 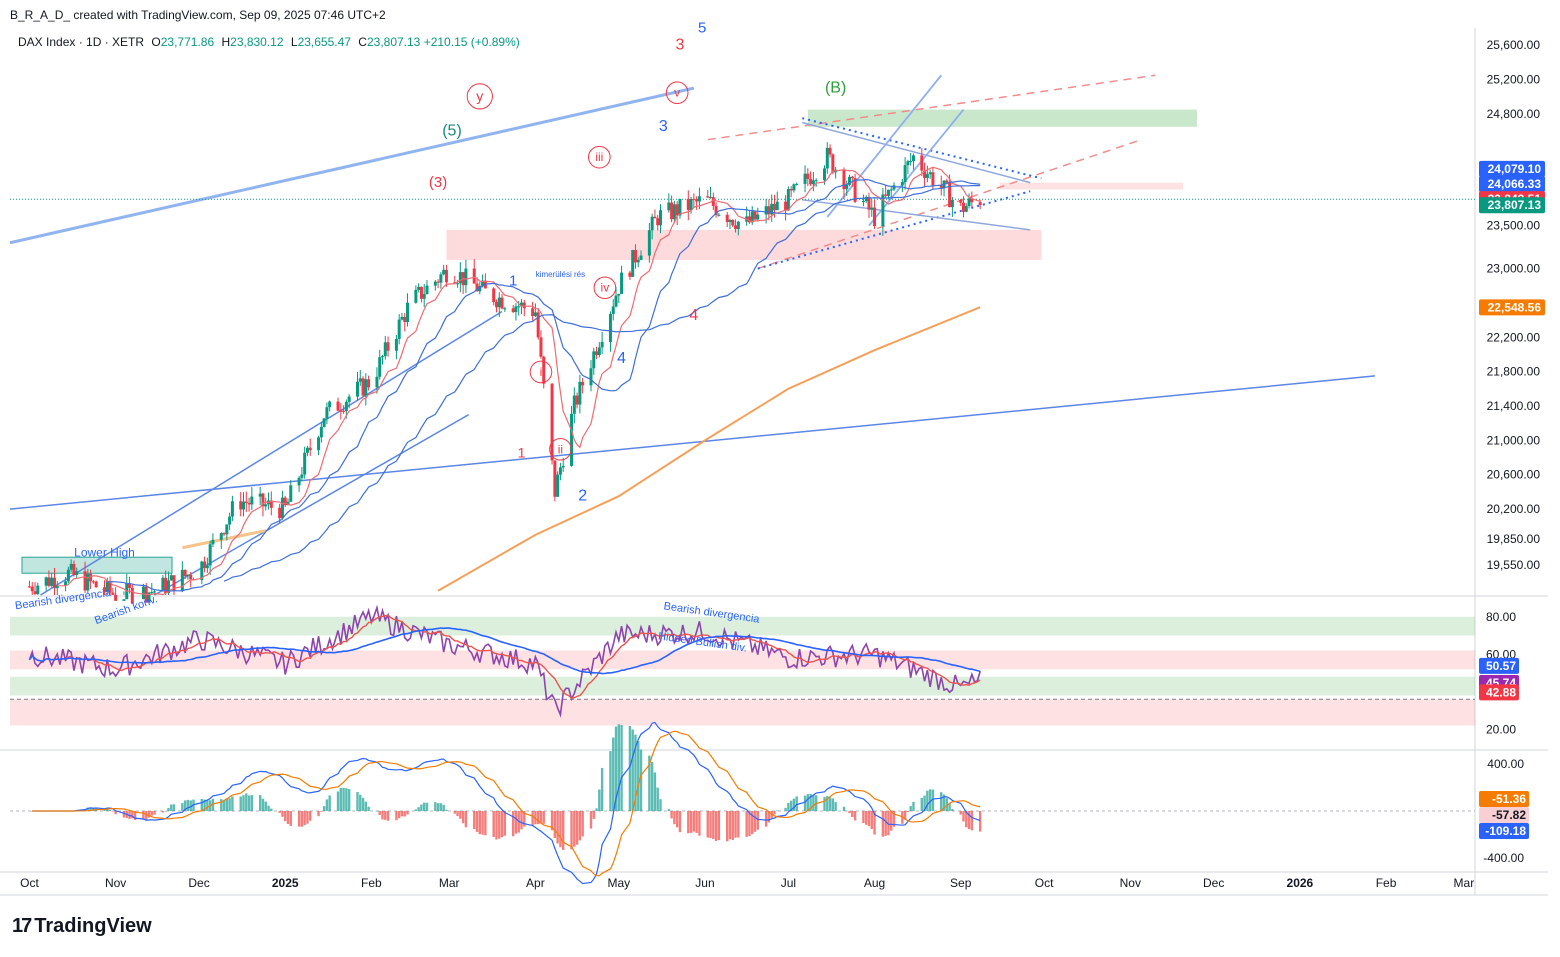 What do you see at coordinates (874, 883) in the screenshot?
I see `x-tick-label: Aug` at bounding box center [874, 883].